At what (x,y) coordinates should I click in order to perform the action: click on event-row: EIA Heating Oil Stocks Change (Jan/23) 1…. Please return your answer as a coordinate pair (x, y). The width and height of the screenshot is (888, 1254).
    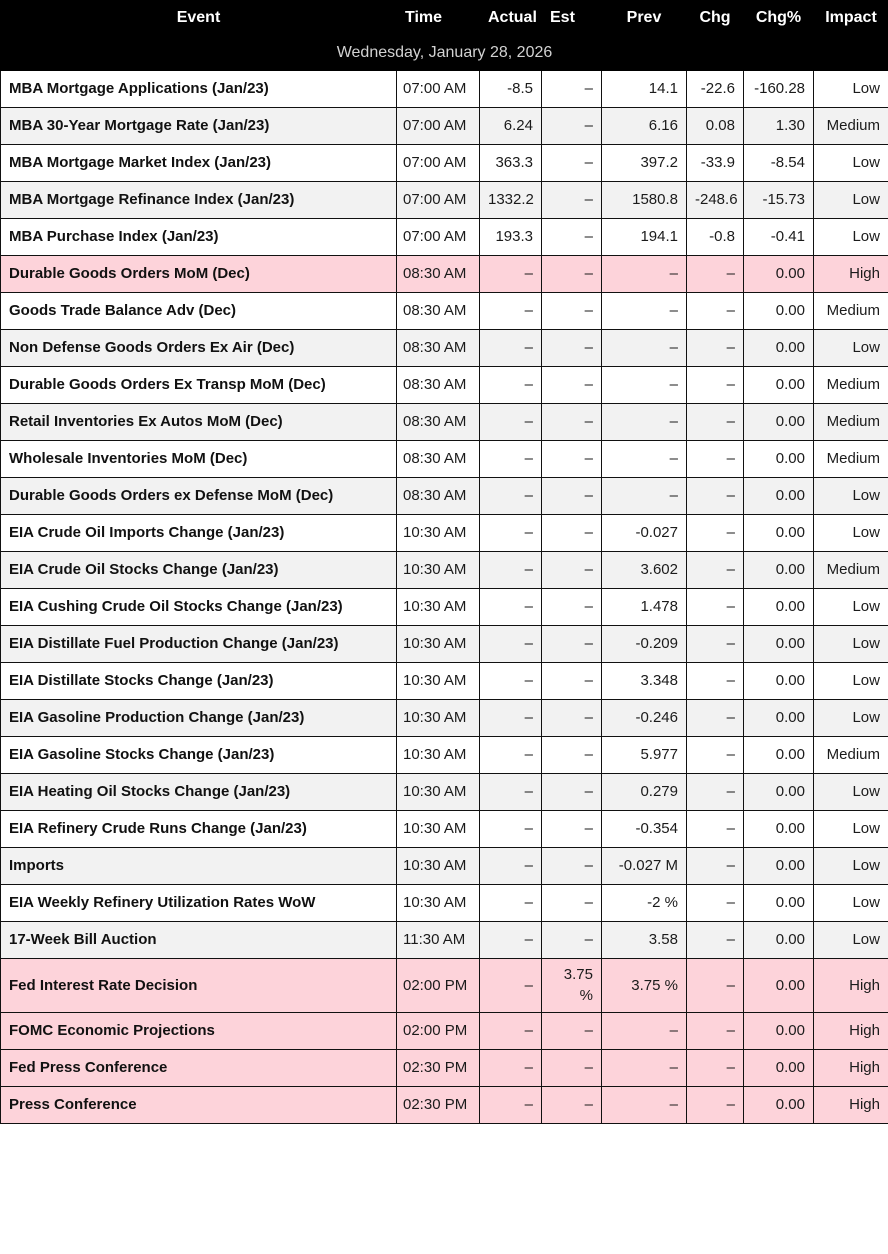
    Looking at the image, I should click on (444, 792).